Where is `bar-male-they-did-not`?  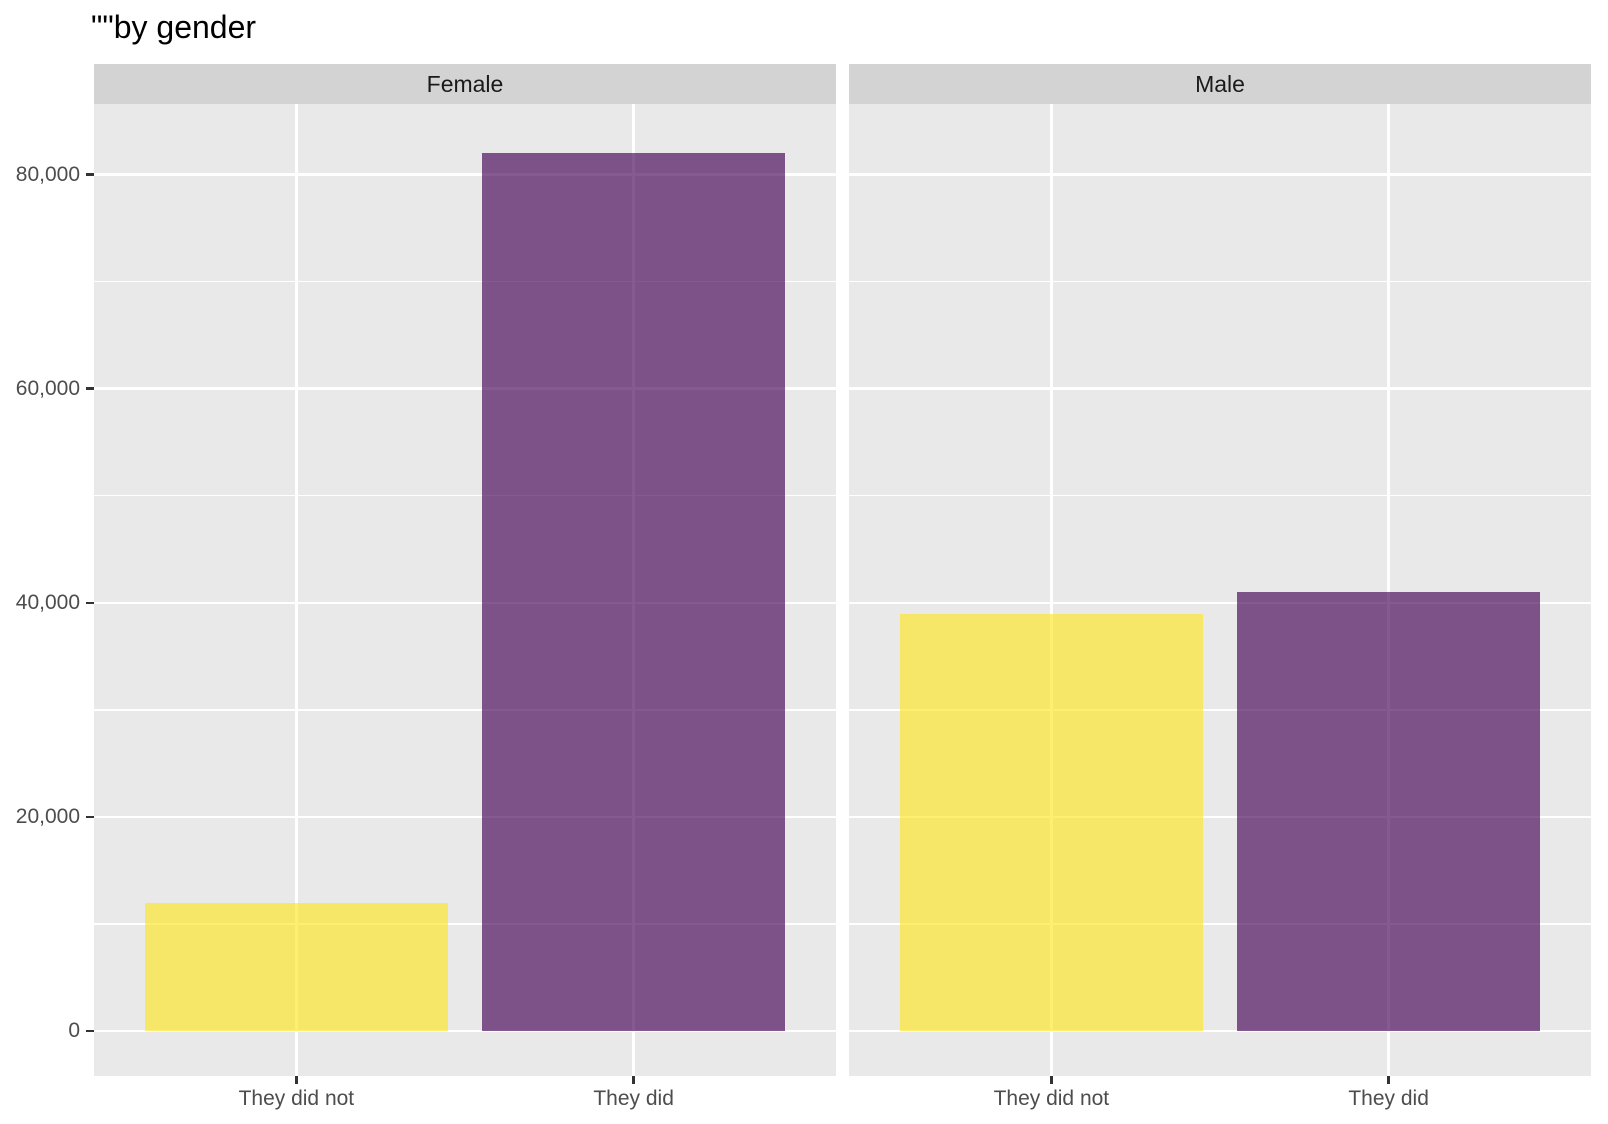
bar-male-they-did-not is located at coordinates (1051, 822).